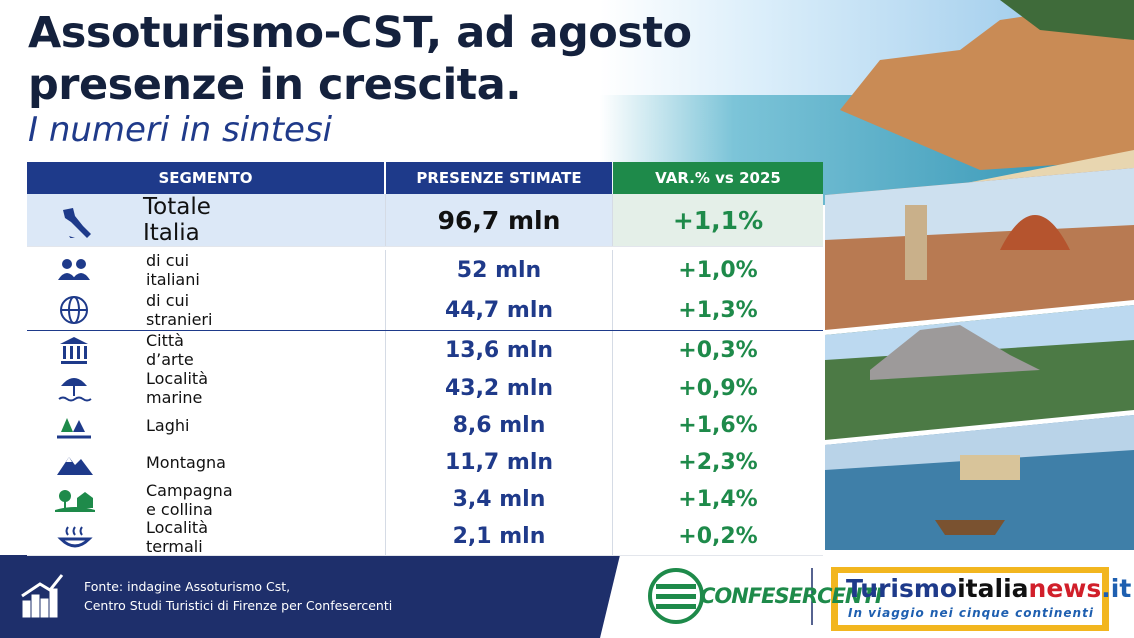 The height and width of the screenshot is (638, 1134). I want to click on presenze: 52 mln, so click(499, 270).